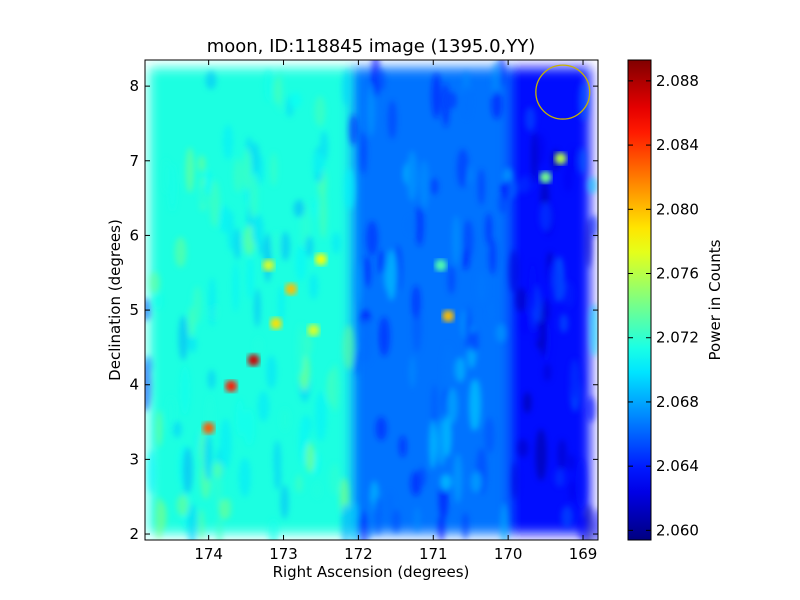  What do you see at coordinates (563, 92) in the screenshot?
I see `annotation-circle` at bounding box center [563, 92].